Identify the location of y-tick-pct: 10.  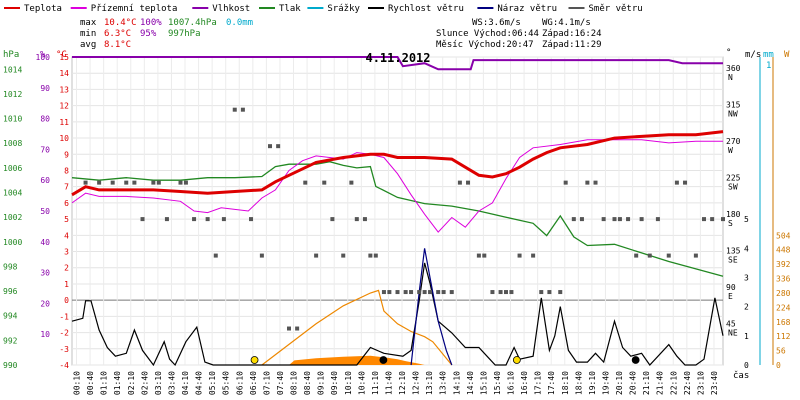
(45, 334).